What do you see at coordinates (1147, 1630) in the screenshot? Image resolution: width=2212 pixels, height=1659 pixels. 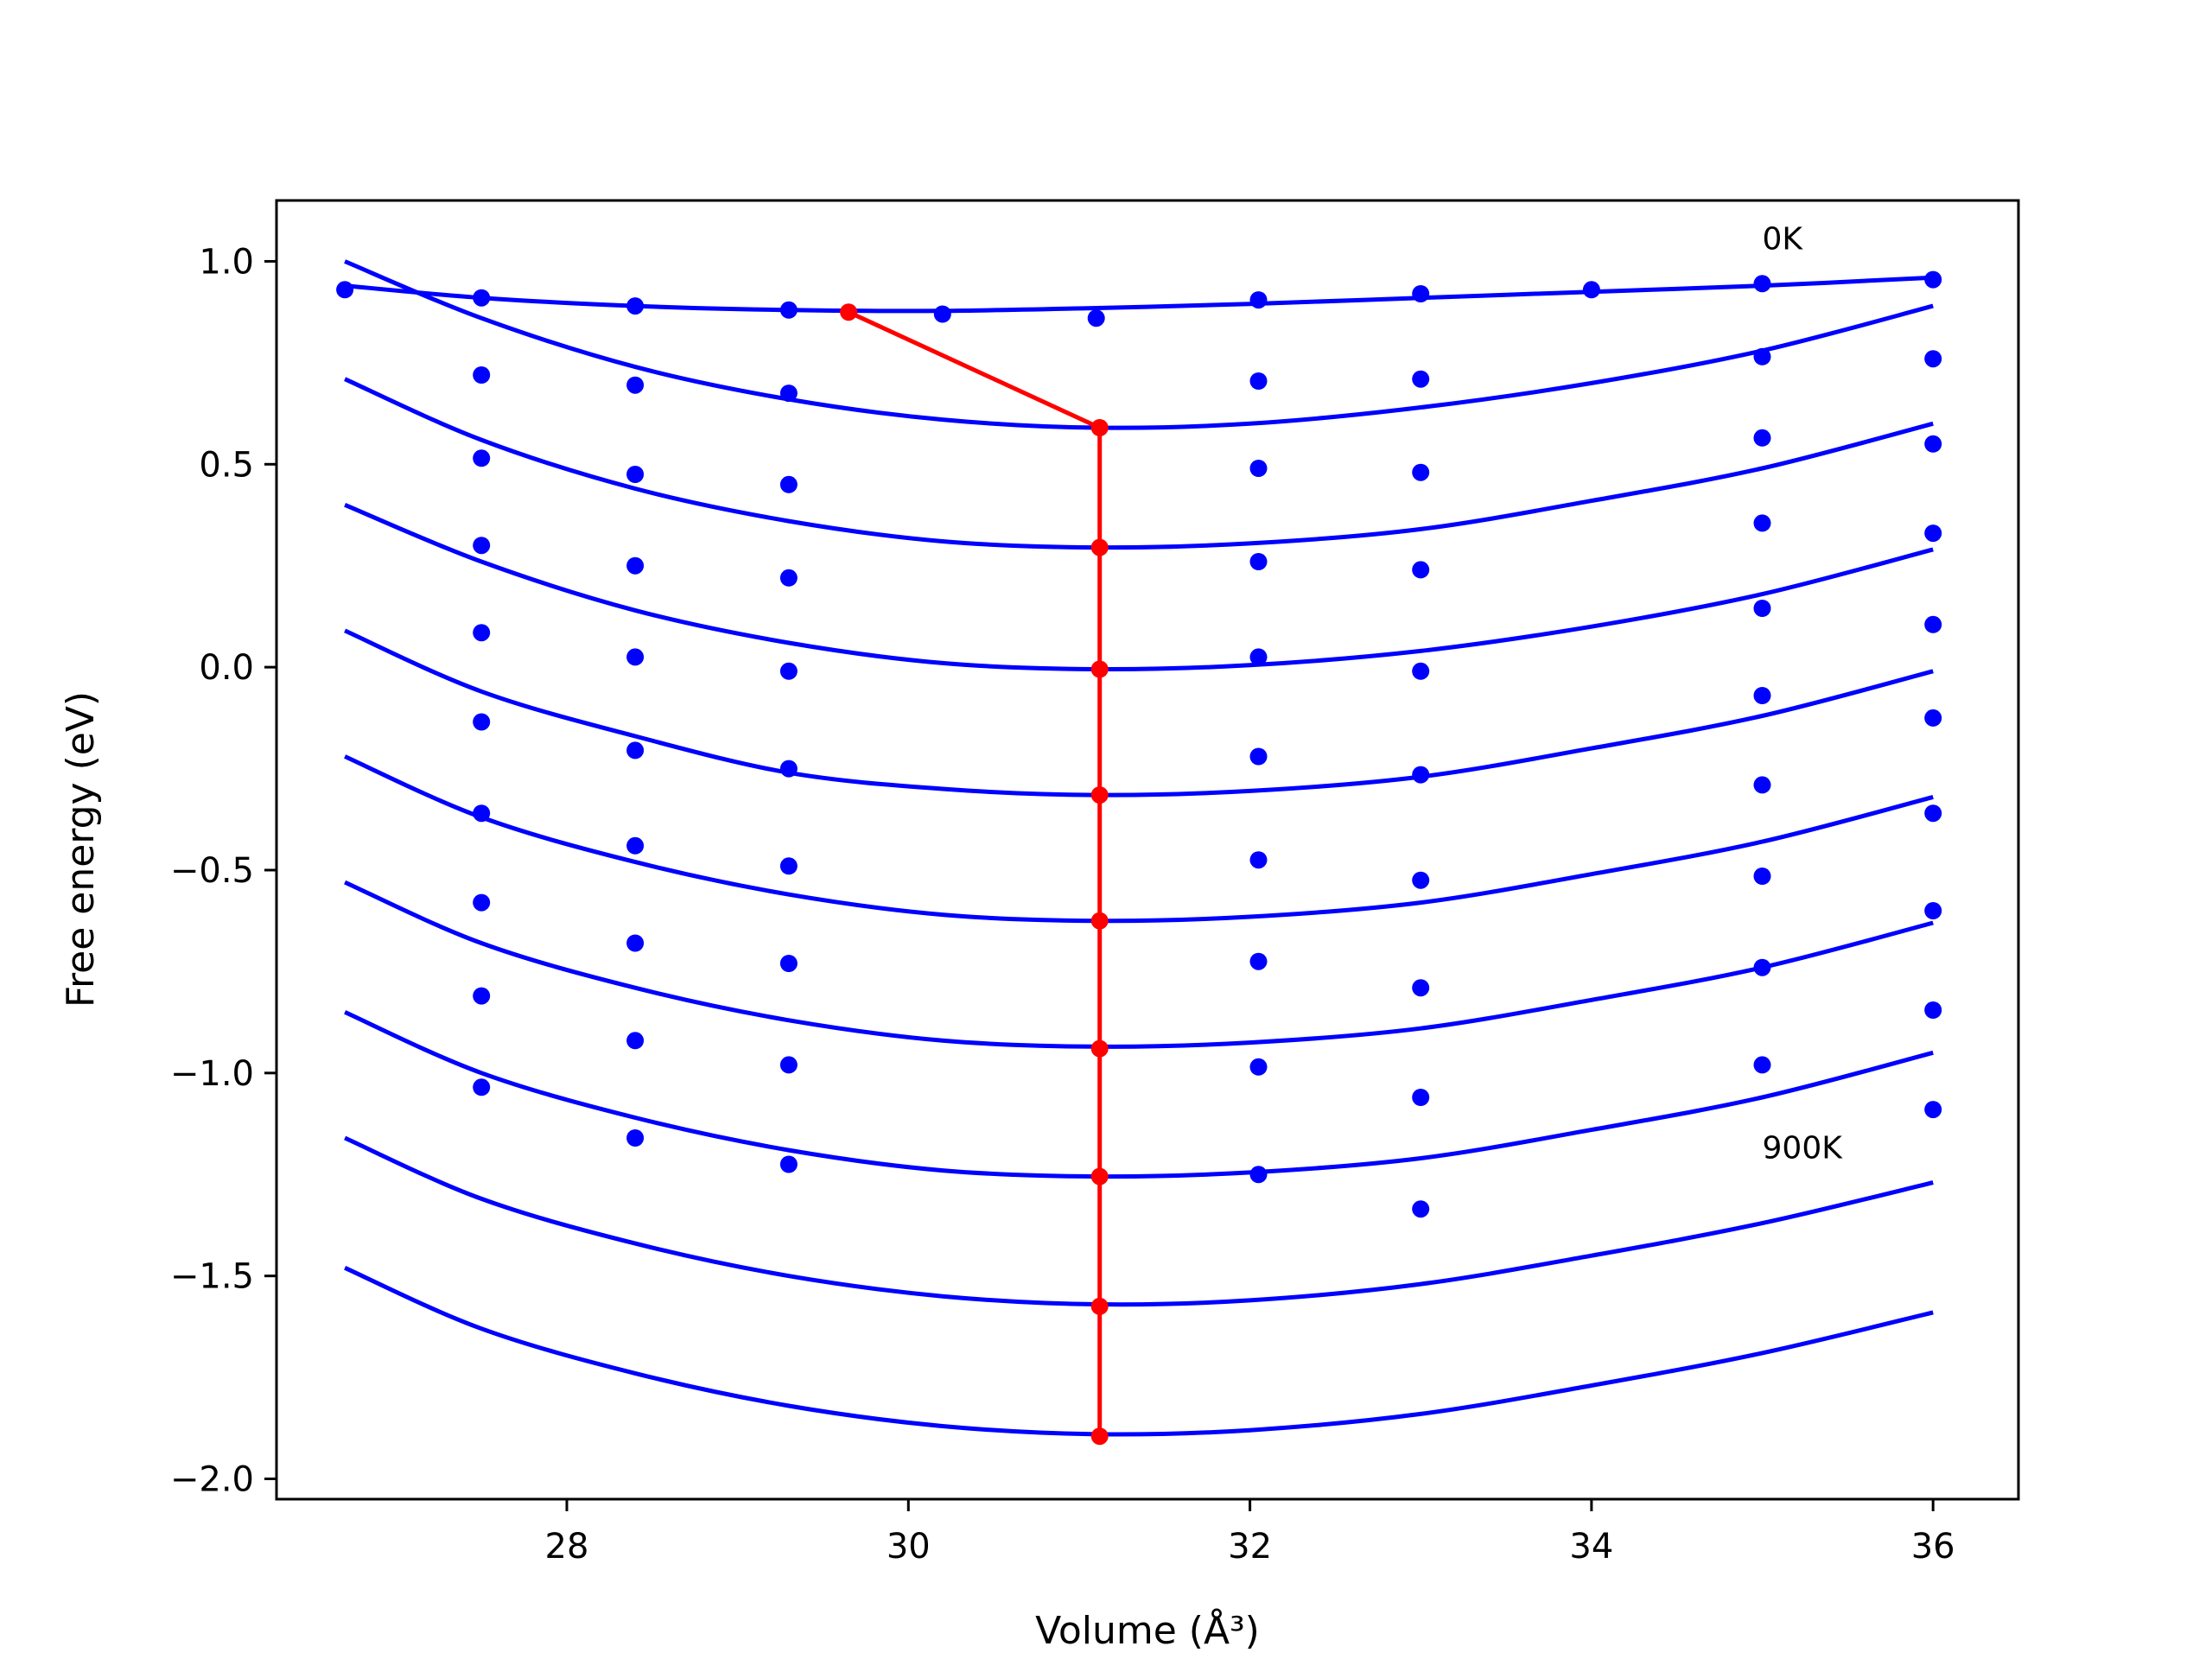 I see `x-axis-label: Volume (Å³)` at bounding box center [1147, 1630].